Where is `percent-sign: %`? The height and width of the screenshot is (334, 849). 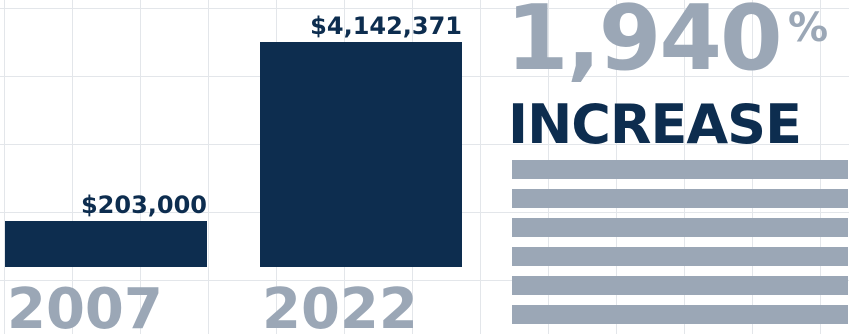
percent-sign: % is located at coordinates (808, 28).